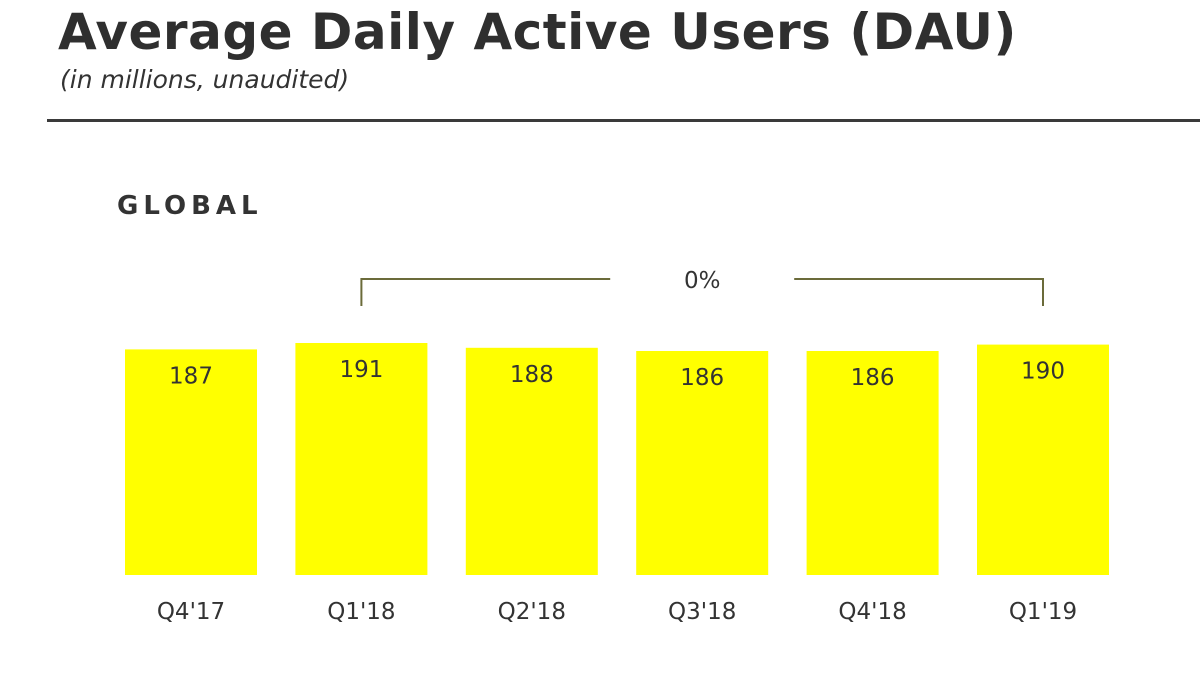 This screenshot has width=1200, height=675. I want to click on data-label-Q2'18: 188, so click(532, 375).